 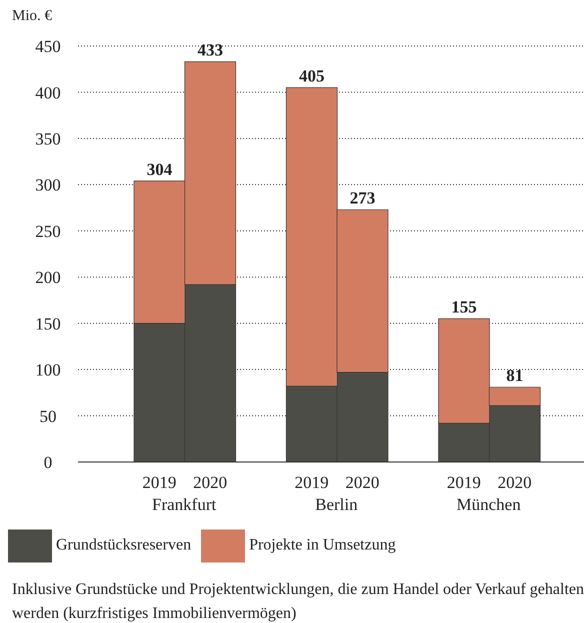 What do you see at coordinates (297, 601) in the screenshot?
I see `text: Inklusive Grundstücke und Projektentwicklungen, die zum Handel oder Verkauf gehalten werden (kurzfristiges Immobilienvermögen)` at bounding box center [297, 601].